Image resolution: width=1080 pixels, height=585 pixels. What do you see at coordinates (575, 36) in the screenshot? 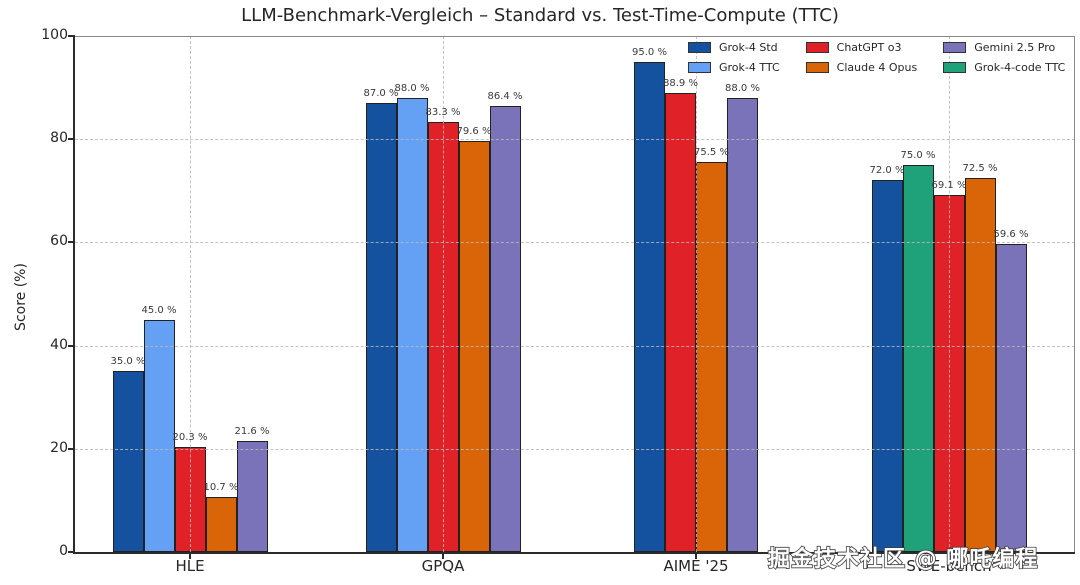
I see `axis-spine-top` at bounding box center [575, 36].